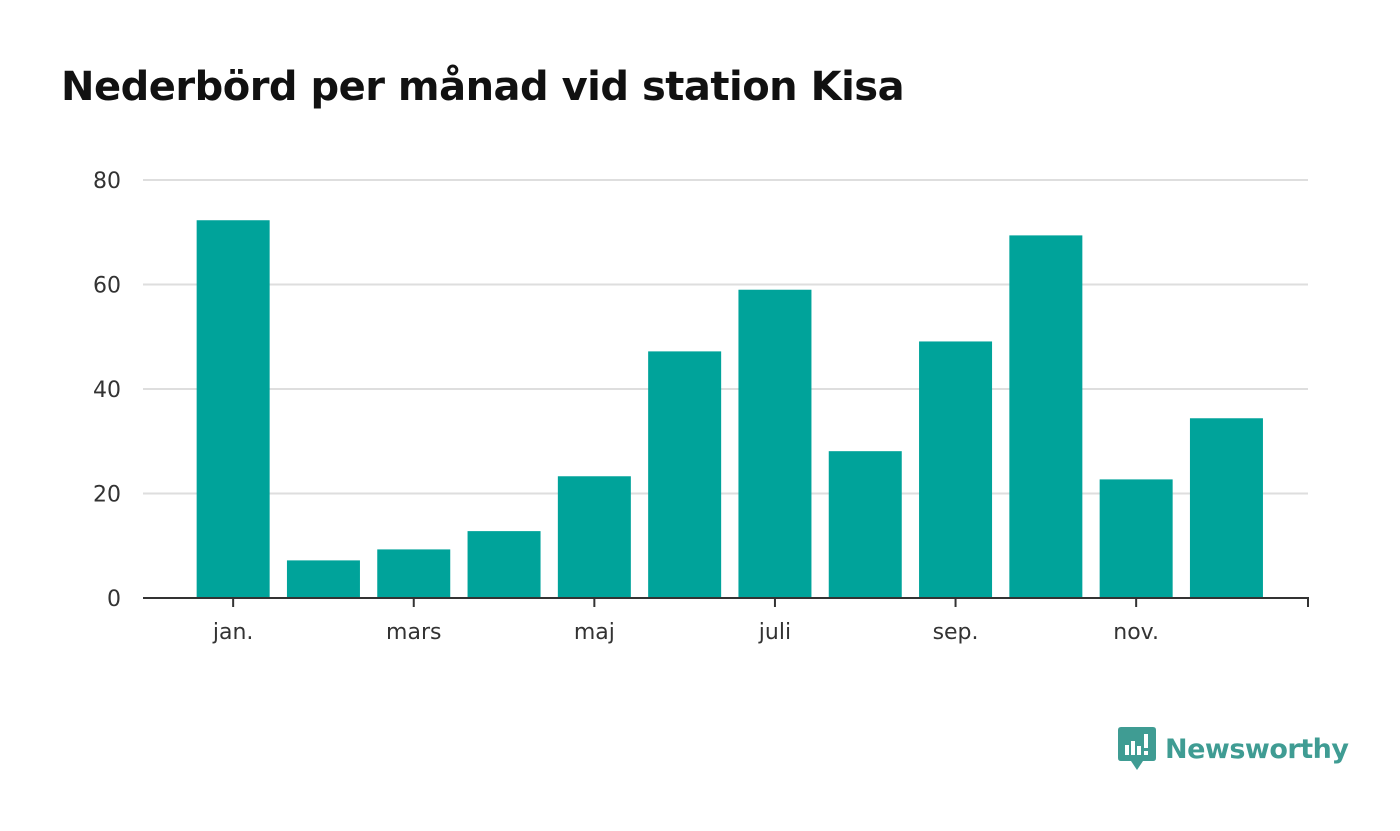 This screenshot has height=831, width=1400. Describe the element at coordinates (107, 286) in the screenshot. I see `y-tick-label: 60` at that location.